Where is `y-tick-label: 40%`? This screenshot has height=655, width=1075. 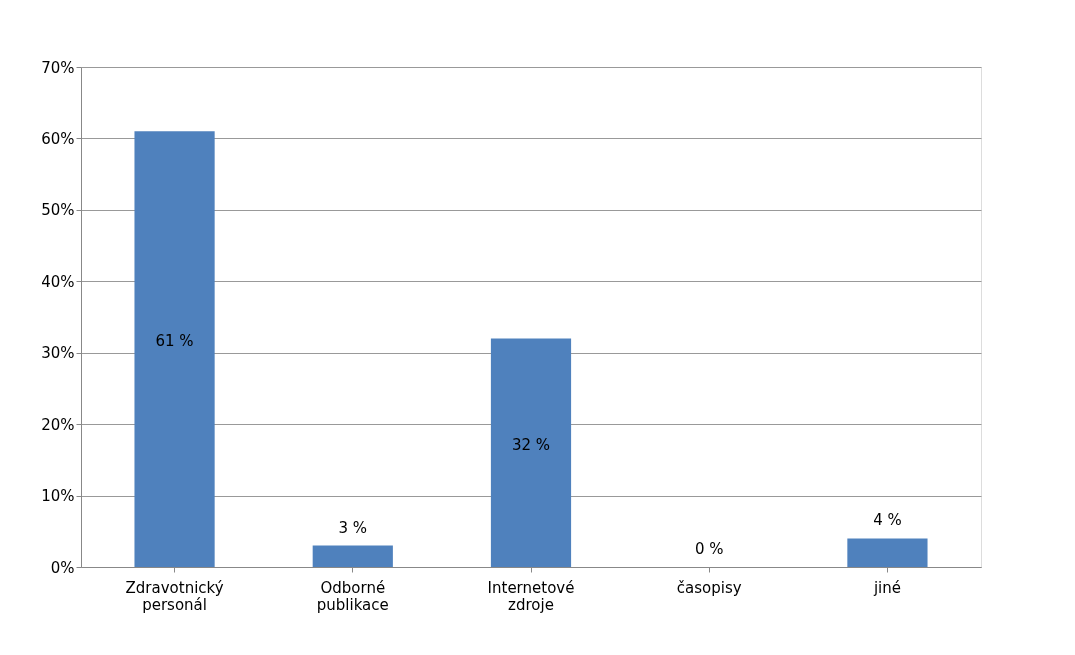 y-tick-label: 40% is located at coordinates (58, 281).